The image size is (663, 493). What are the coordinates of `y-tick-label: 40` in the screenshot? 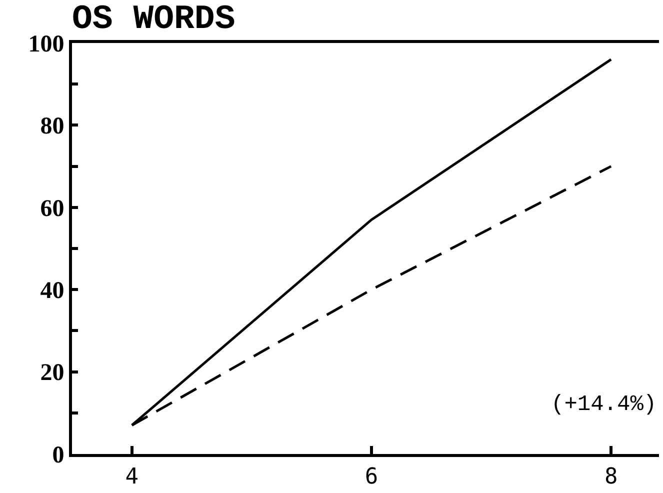 It's located at (52, 291).